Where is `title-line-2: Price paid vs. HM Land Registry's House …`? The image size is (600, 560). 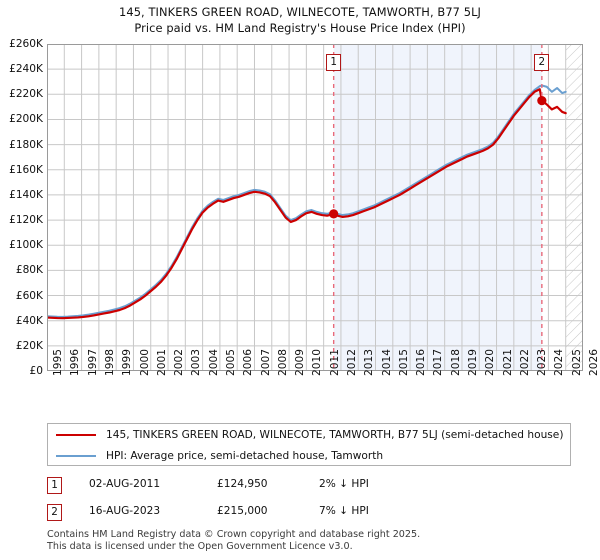
title-line-2: Price paid vs. HM Land Registry's House … is located at coordinates (300, 28).